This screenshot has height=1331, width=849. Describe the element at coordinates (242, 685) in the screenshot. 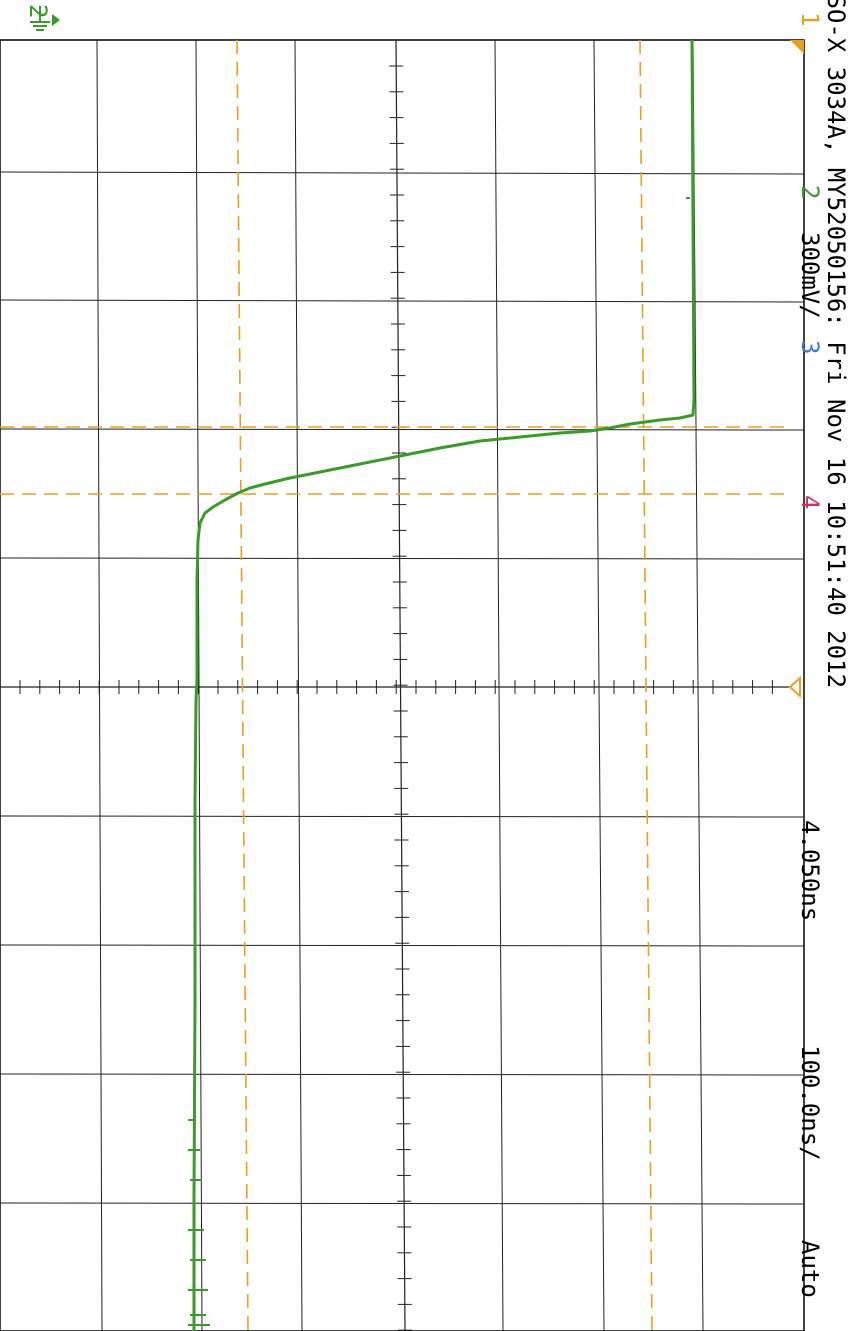

I see `cursor-y1` at that location.